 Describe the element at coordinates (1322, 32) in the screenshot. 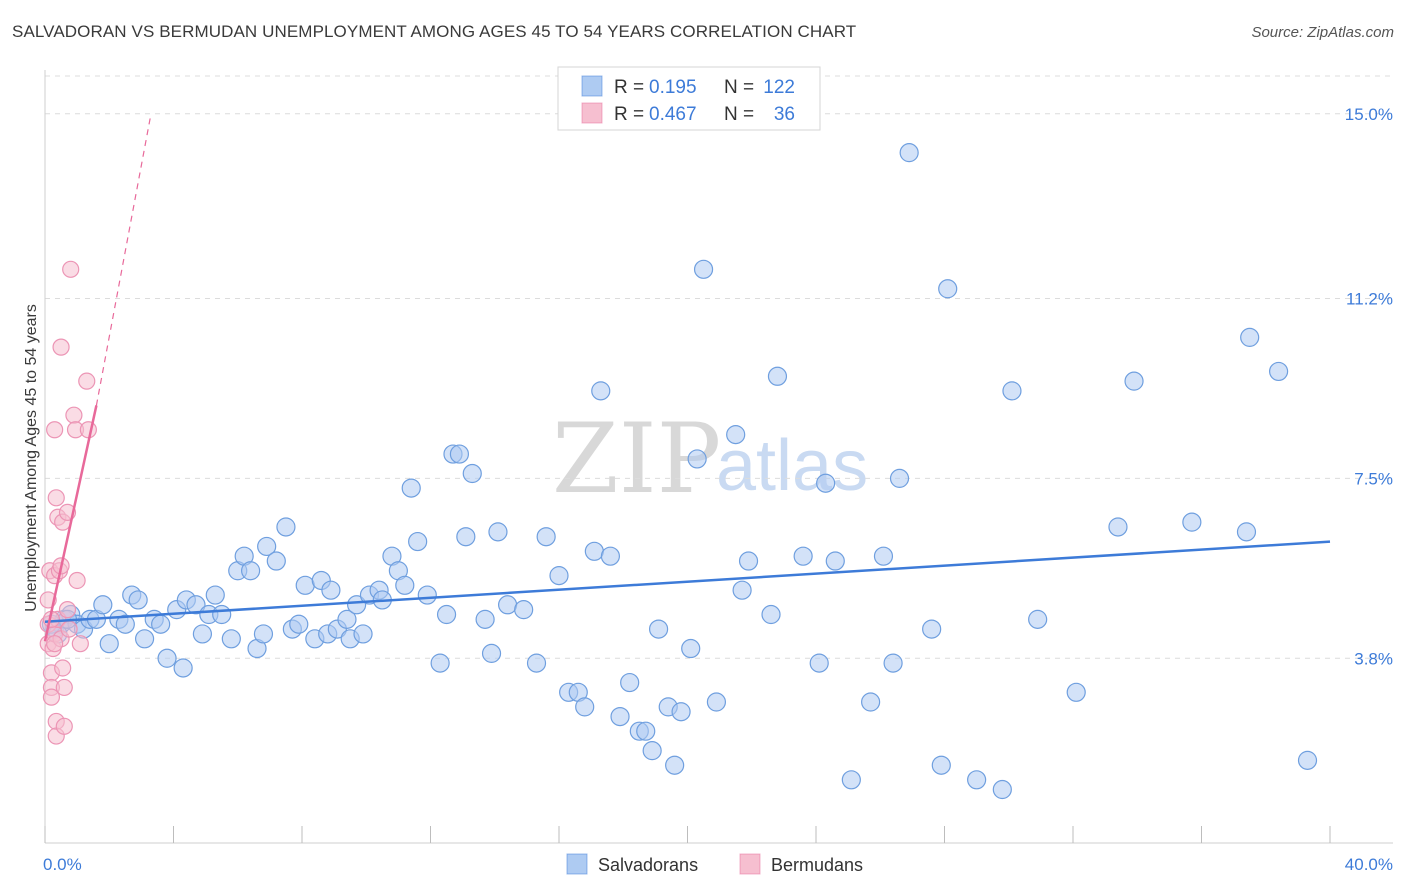

I see `source-label: Source: ZipAtlas.com` at that location.